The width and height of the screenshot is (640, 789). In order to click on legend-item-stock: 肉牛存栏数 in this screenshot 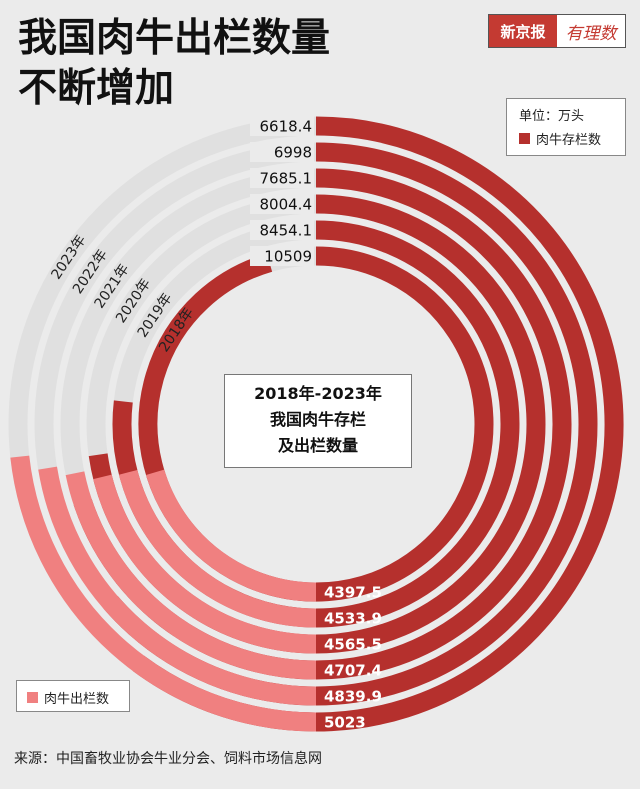, I will do `click(560, 138)`.